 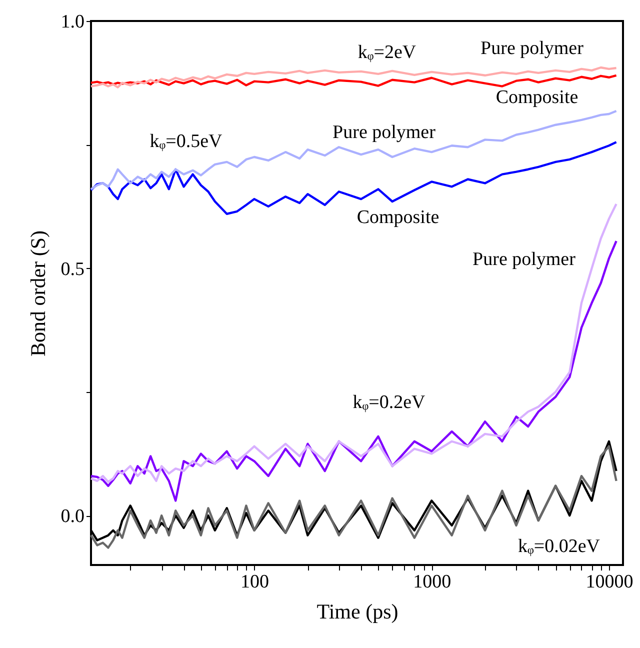 What do you see at coordinates (610, 582) in the screenshot?
I see `x-tick-label: 10000` at bounding box center [610, 582].